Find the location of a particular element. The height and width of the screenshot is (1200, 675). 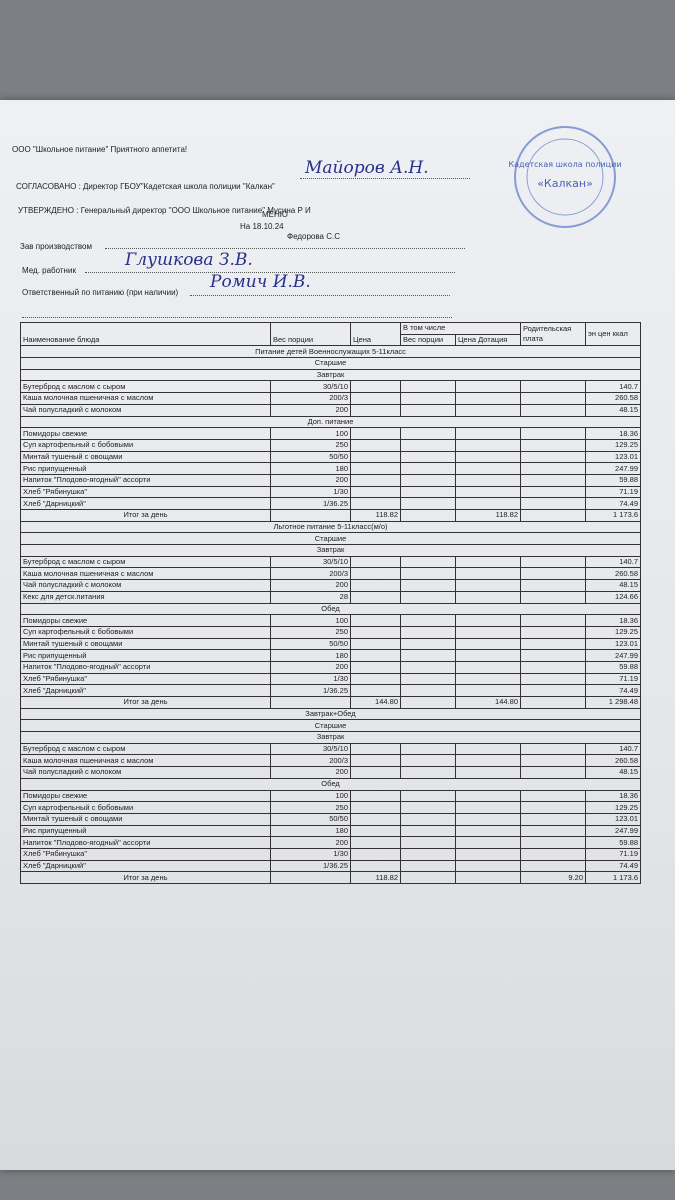

table-cell: Цена Дотация is located at coordinates (488, 340).